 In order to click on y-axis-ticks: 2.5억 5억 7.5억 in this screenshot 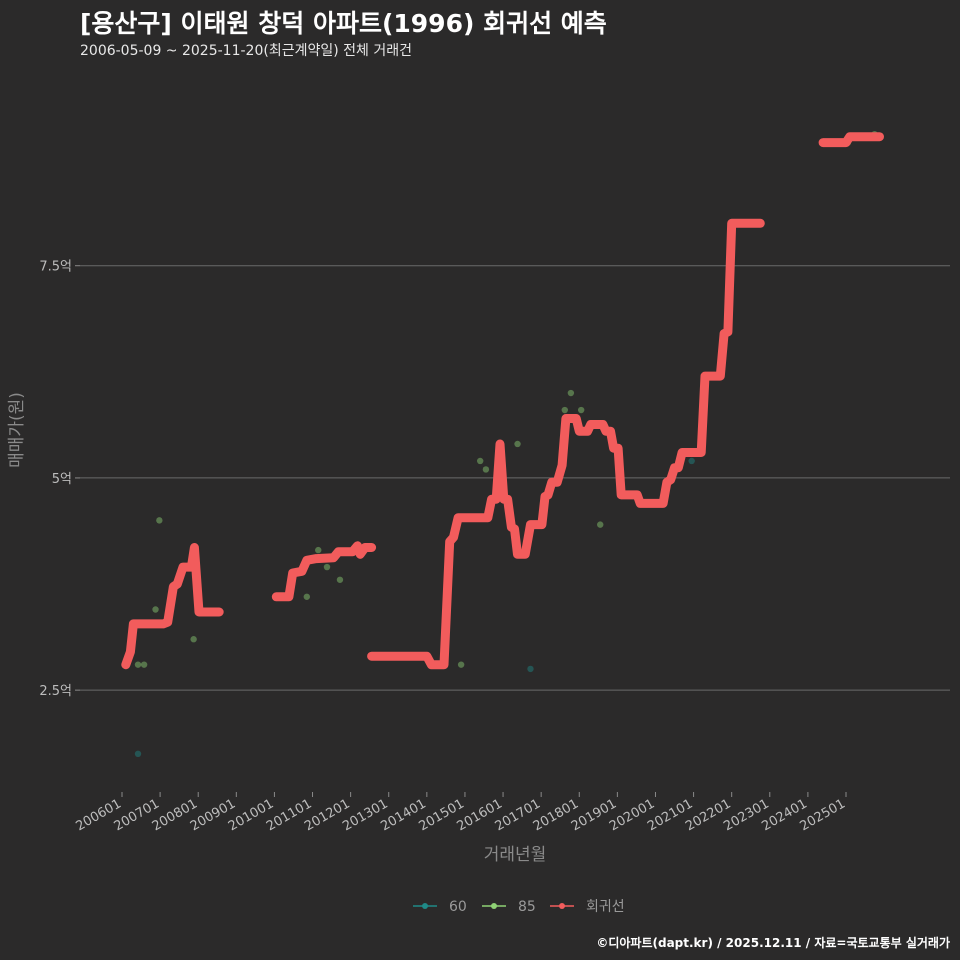, I will do `click(59, 479)`.